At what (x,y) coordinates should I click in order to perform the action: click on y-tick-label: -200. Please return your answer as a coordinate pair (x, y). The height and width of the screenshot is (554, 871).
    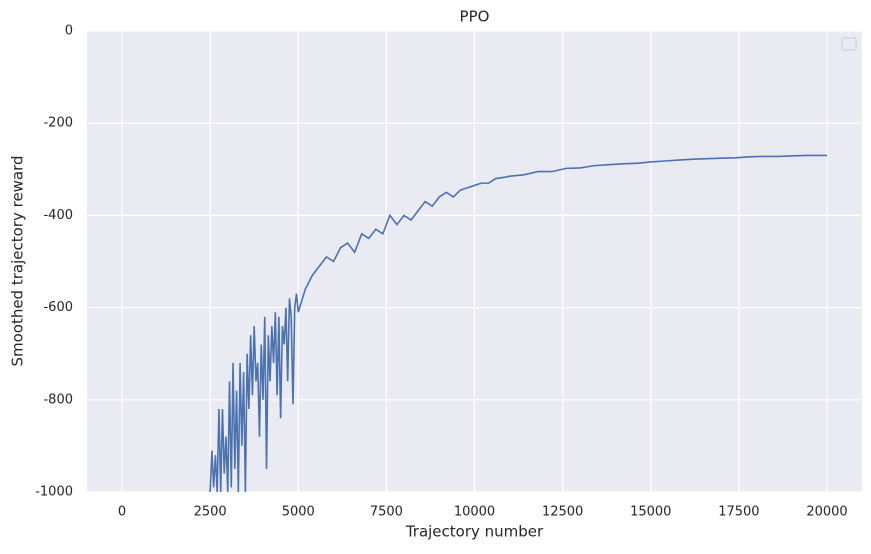
    Looking at the image, I should click on (58, 123).